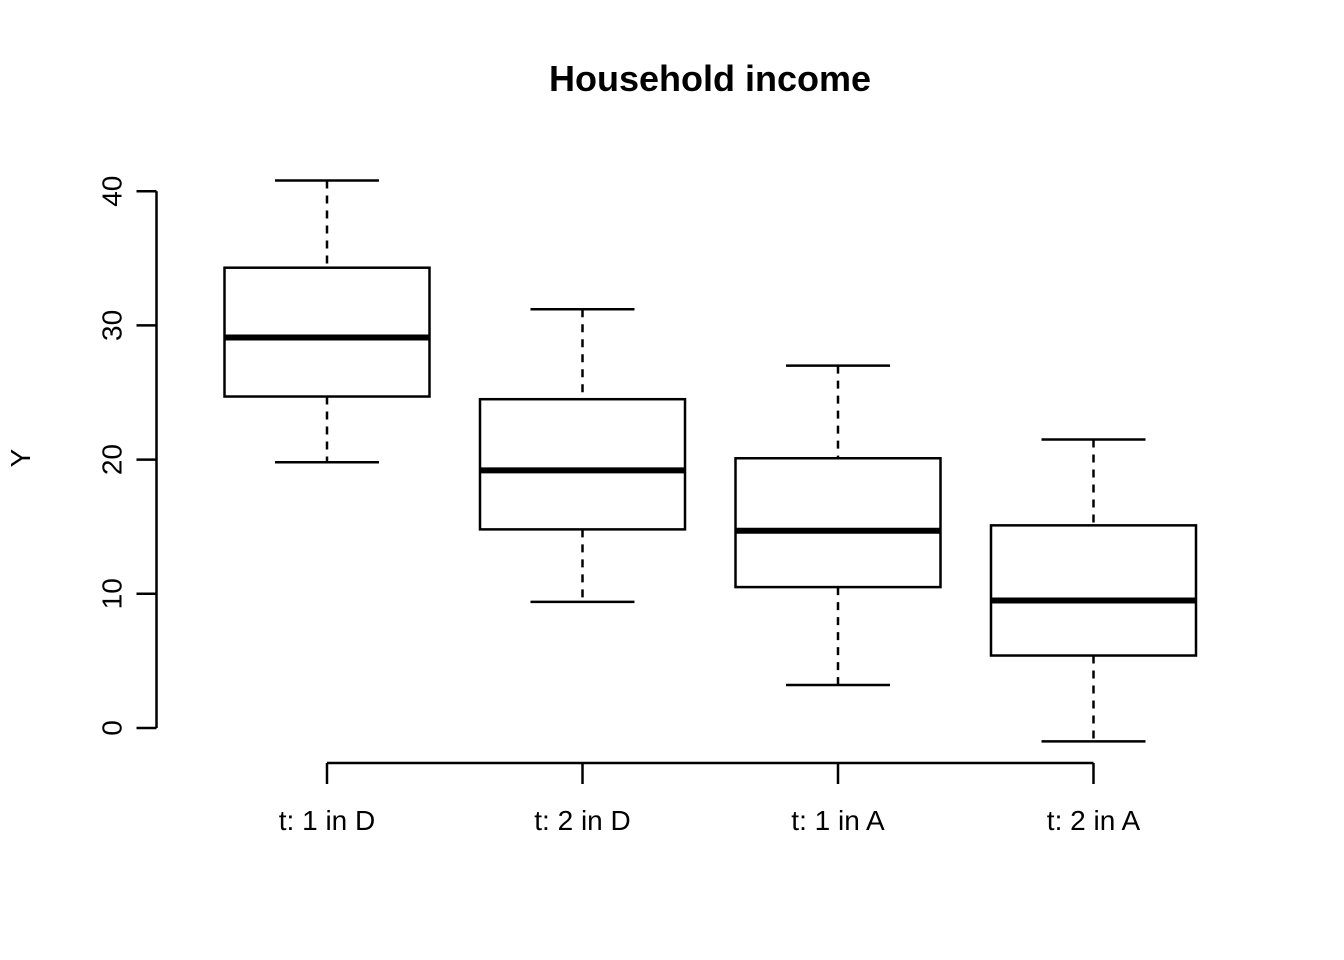 The height and width of the screenshot is (960, 1344). Describe the element at coordinates (710, 798) in the screenshot. I see `x-axis: t: 1 in D t: 2 in D t: 1 in A t: 2 in A` at that location.